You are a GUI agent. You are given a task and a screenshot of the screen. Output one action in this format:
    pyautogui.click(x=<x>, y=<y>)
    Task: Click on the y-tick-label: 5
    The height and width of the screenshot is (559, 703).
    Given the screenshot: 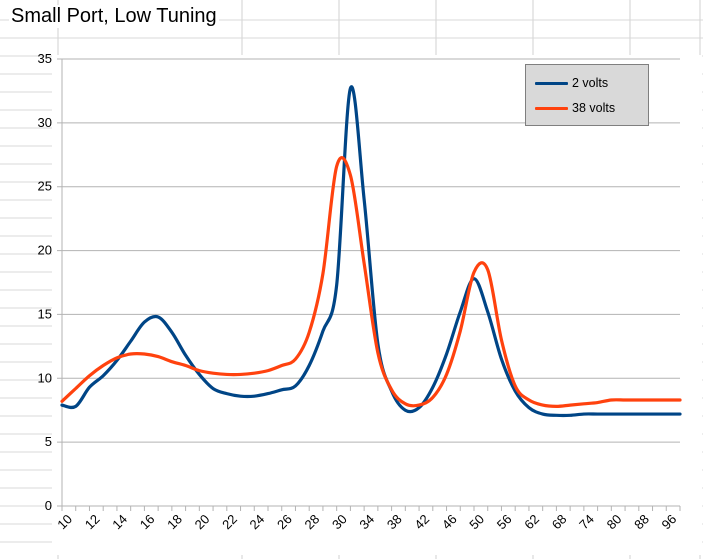 What is the action you would take?
    pyautogui.click(x=48, y=441)
    